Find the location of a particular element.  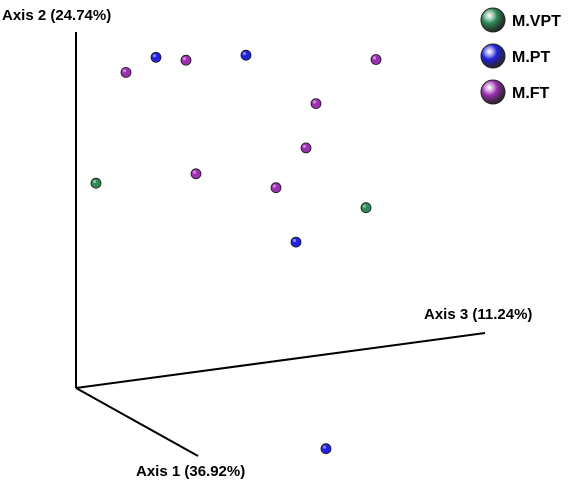

legend-marker-m-ft is located at coordinates (493, 92).